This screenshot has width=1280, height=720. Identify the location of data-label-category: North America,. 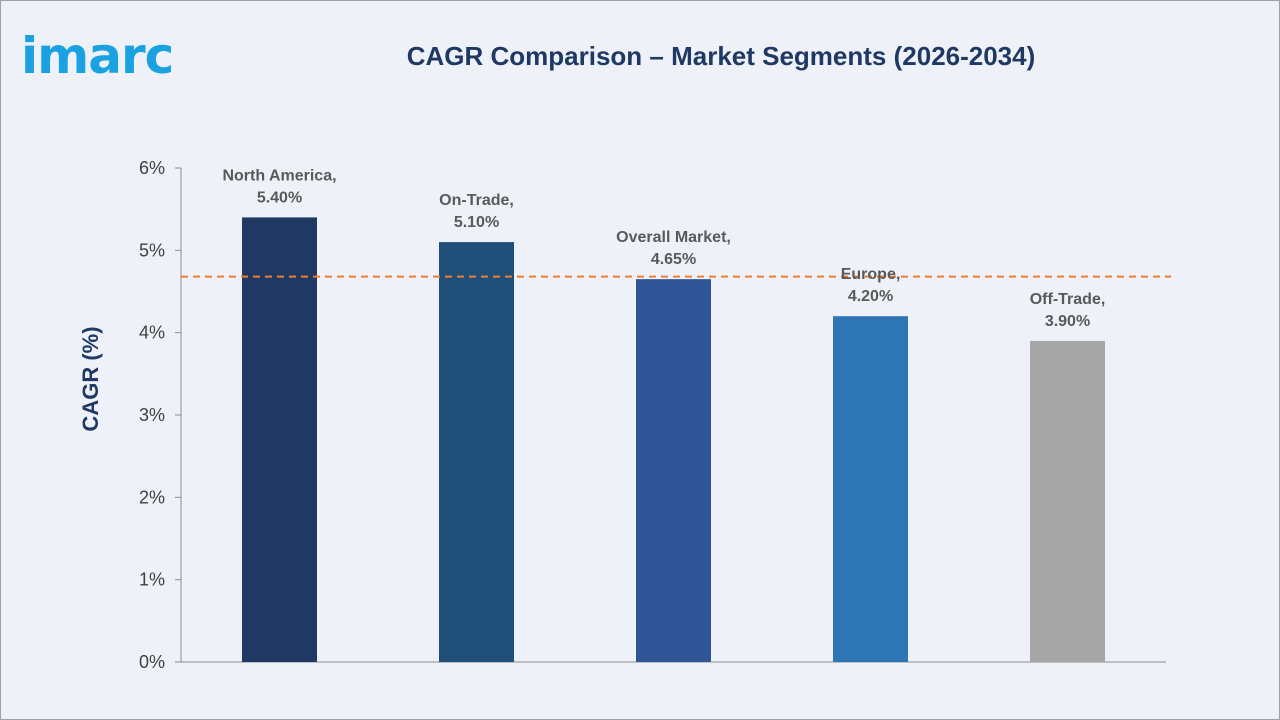
(279, 175).